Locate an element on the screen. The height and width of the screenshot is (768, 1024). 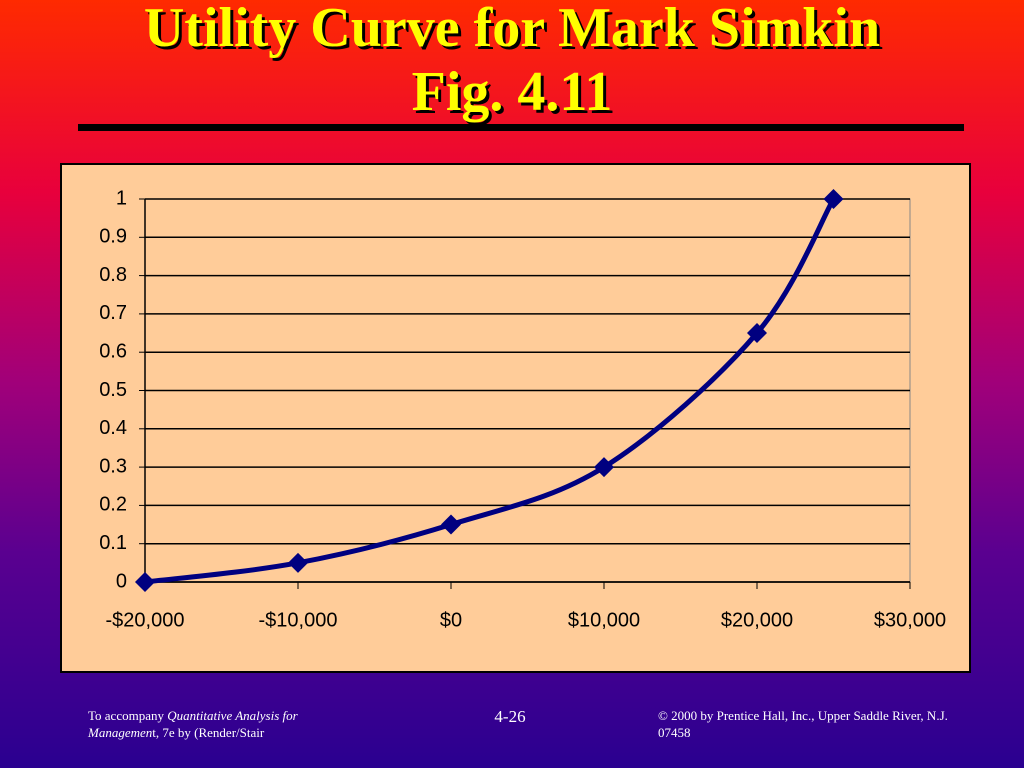
y-tick-label: 0.4 is located at coordinates (113, 428).